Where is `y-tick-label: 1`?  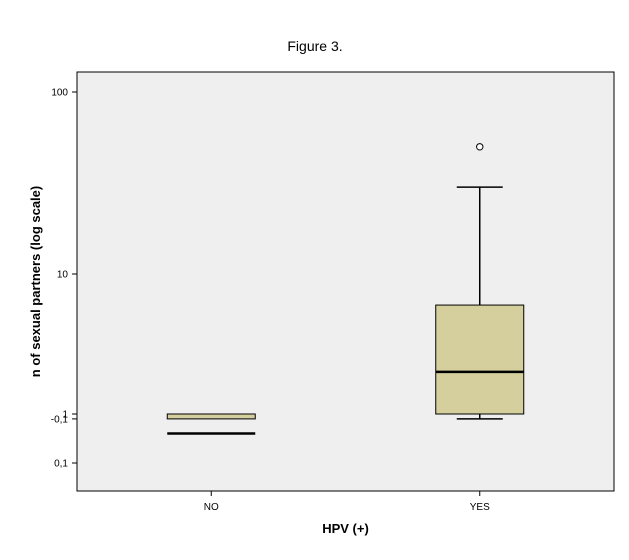 y-tick-label: 1 is located at coordinates (65, 415).